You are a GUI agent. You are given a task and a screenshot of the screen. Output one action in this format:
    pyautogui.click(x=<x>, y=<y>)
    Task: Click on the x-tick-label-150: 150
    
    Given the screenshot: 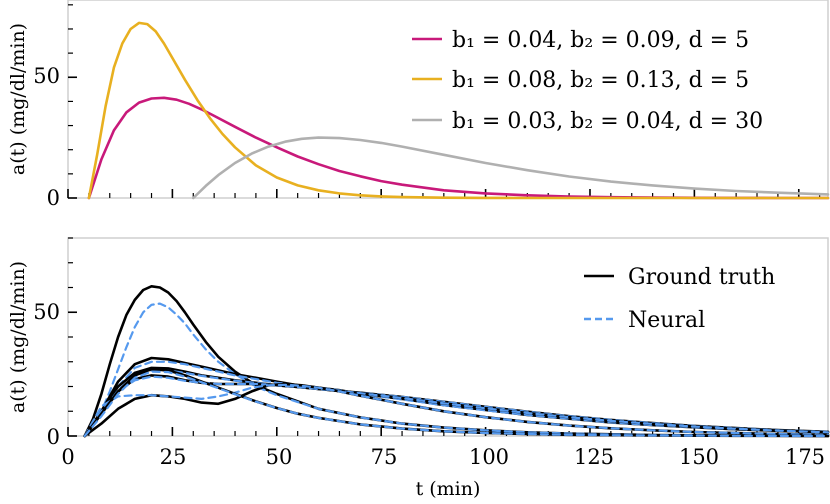 What is the action you would take?
    pyautogui.click(x=699, y=457)
    